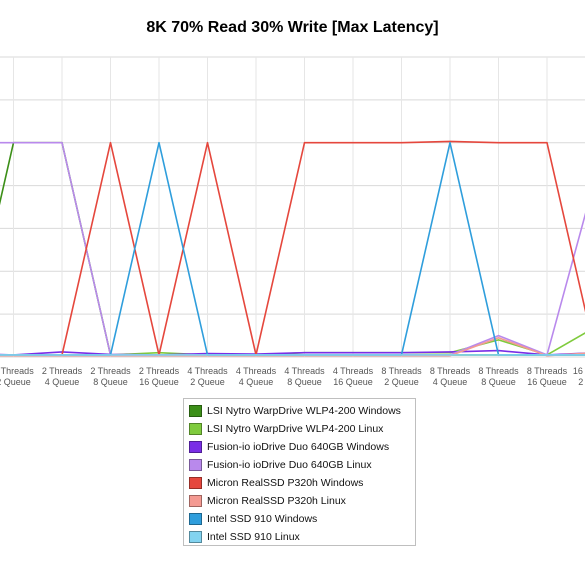 This screenshot has height=568, width=585. Describe the element at coordinates (353, 376) in the screenshot. I see `x-tick-label: 4 Threads 16 Queue` at that location.